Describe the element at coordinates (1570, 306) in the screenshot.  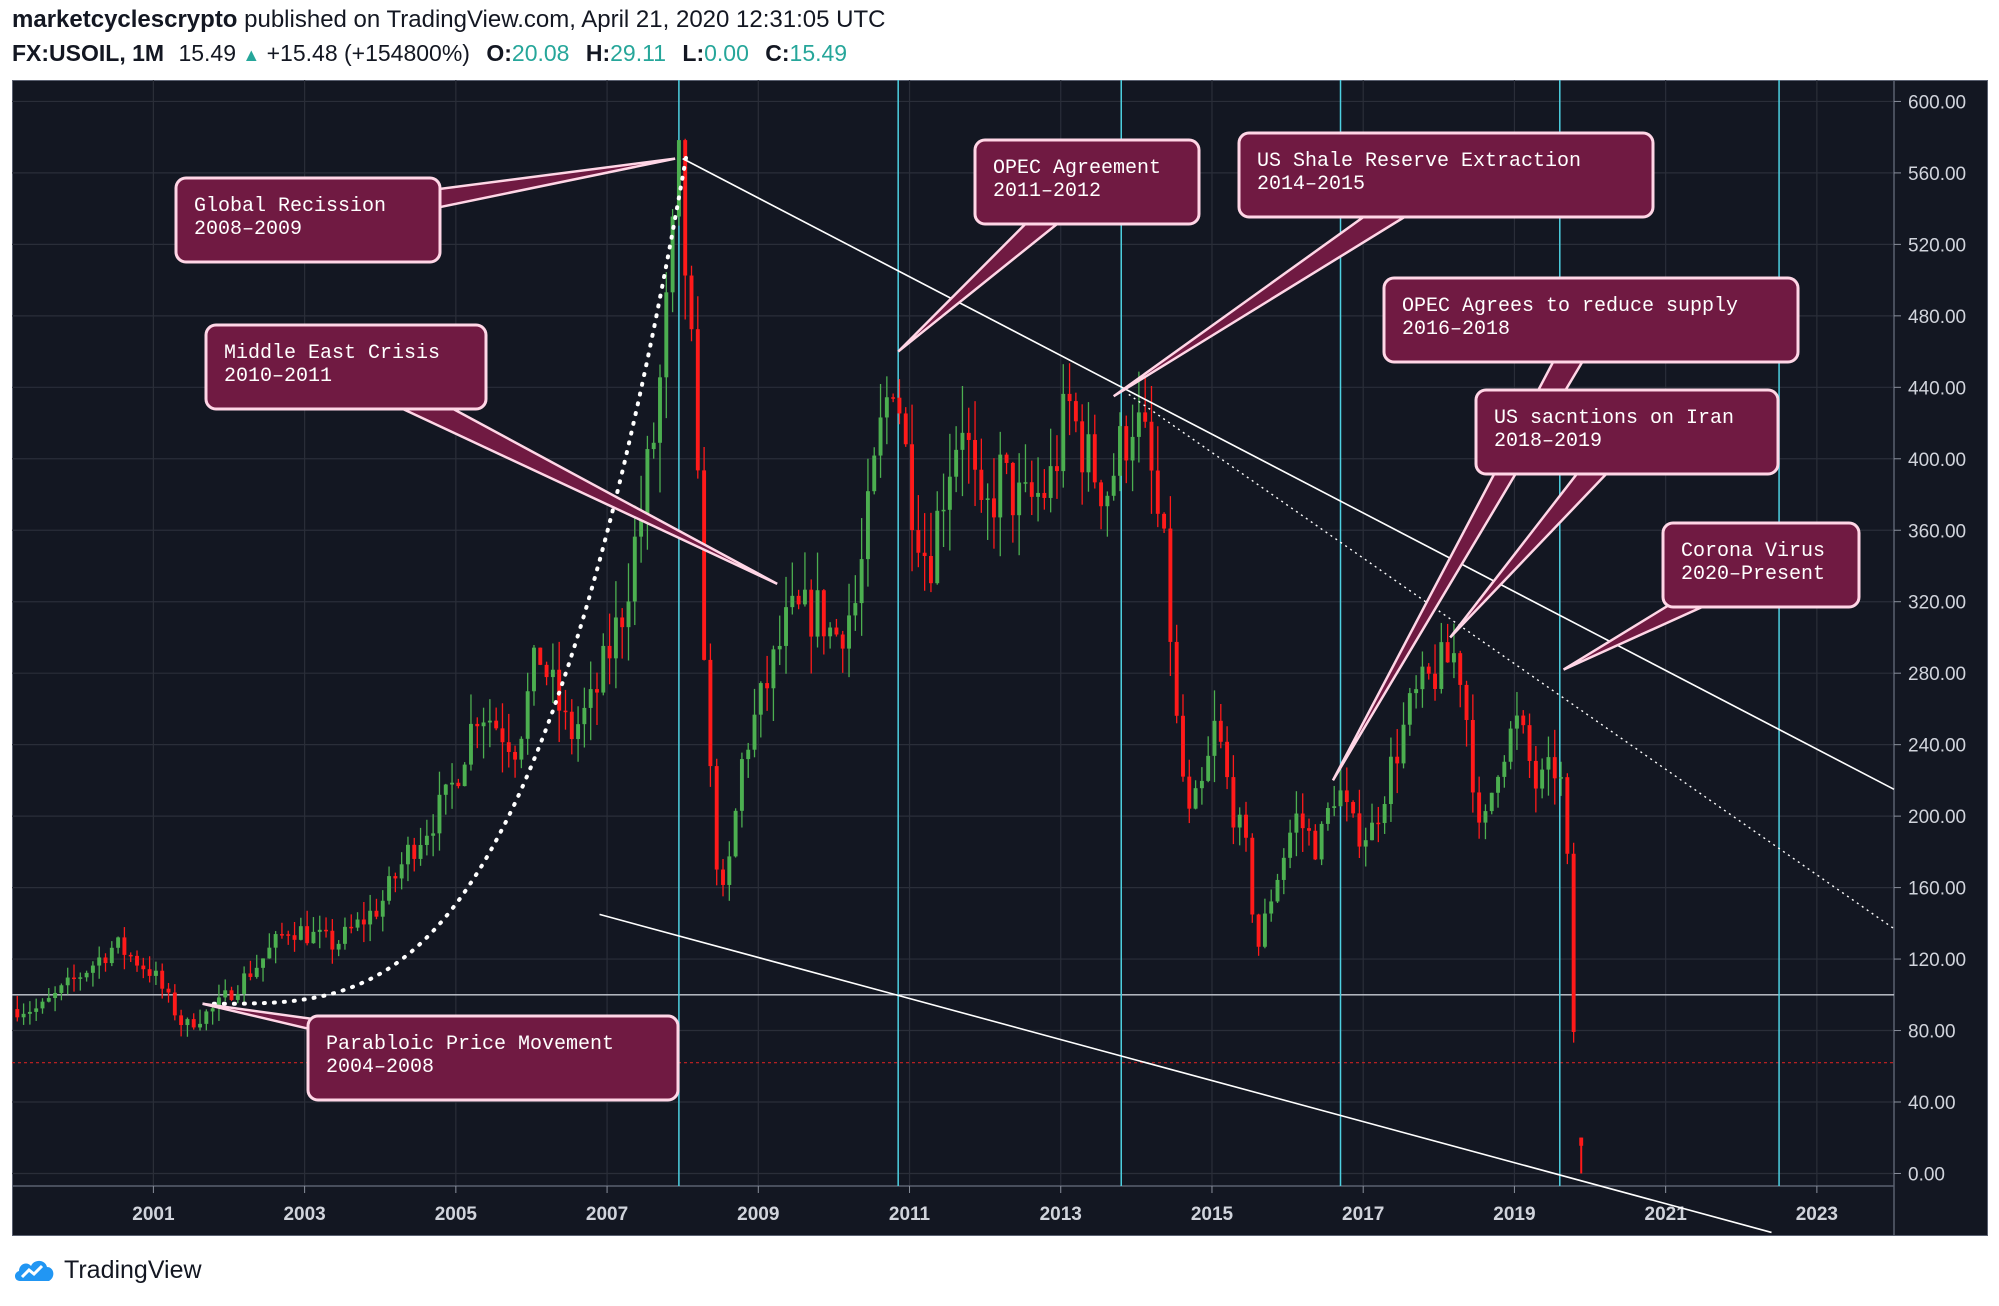
I see `callout-title: OPEC Agrees to reduce supply` at that location.